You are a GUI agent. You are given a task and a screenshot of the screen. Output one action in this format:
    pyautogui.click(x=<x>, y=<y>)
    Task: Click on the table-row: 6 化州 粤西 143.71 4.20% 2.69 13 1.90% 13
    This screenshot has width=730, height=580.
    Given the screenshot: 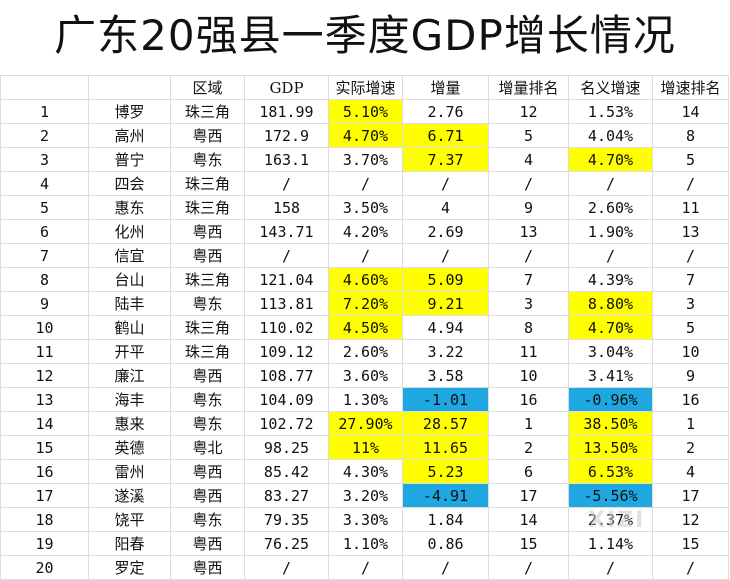 What is the action you would take?
    pyautogui.click(x=364, y=231)
    